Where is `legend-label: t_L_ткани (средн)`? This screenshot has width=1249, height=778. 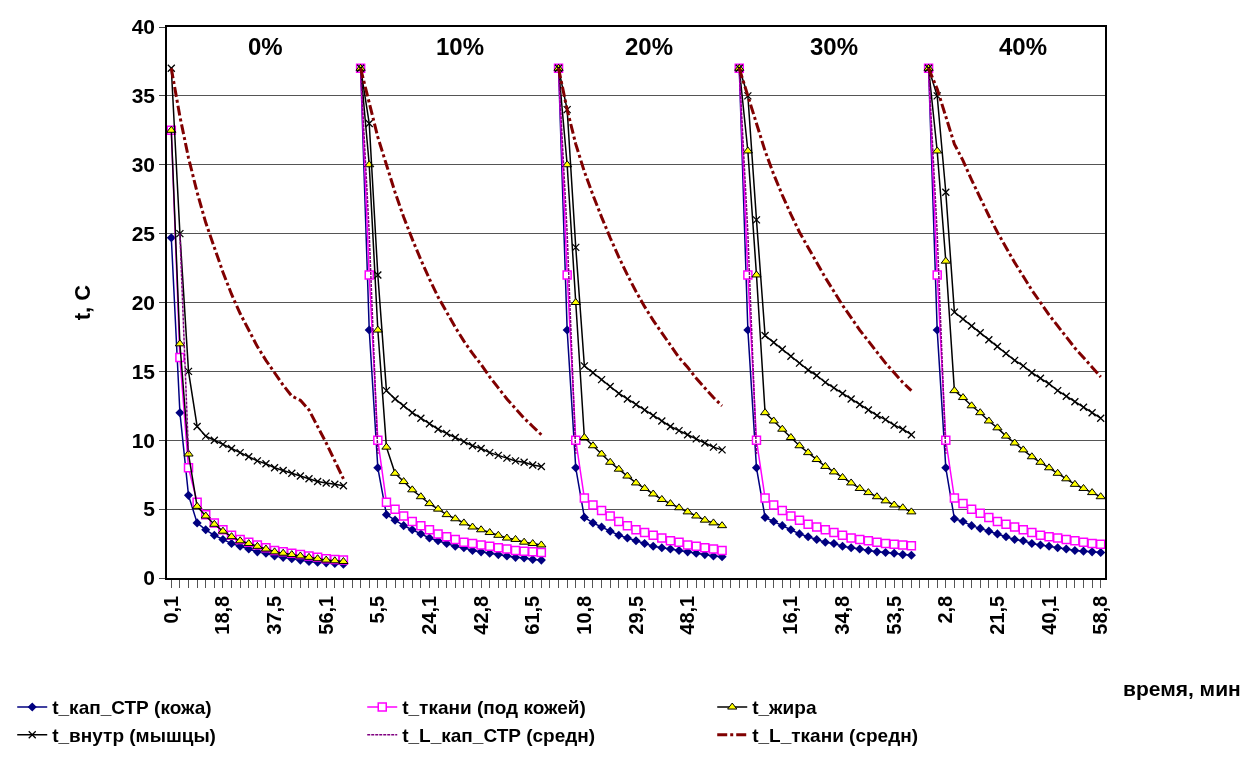 legend-label: t_L_ткани (средн) is located at coordinates (835, 736).